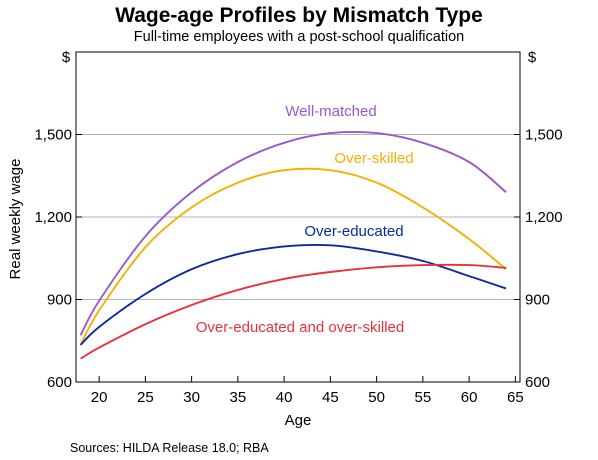  Describe the element at coordinates (53, 135) in the screenshot. I see `y-tick-label-left: 1,500` at that location.